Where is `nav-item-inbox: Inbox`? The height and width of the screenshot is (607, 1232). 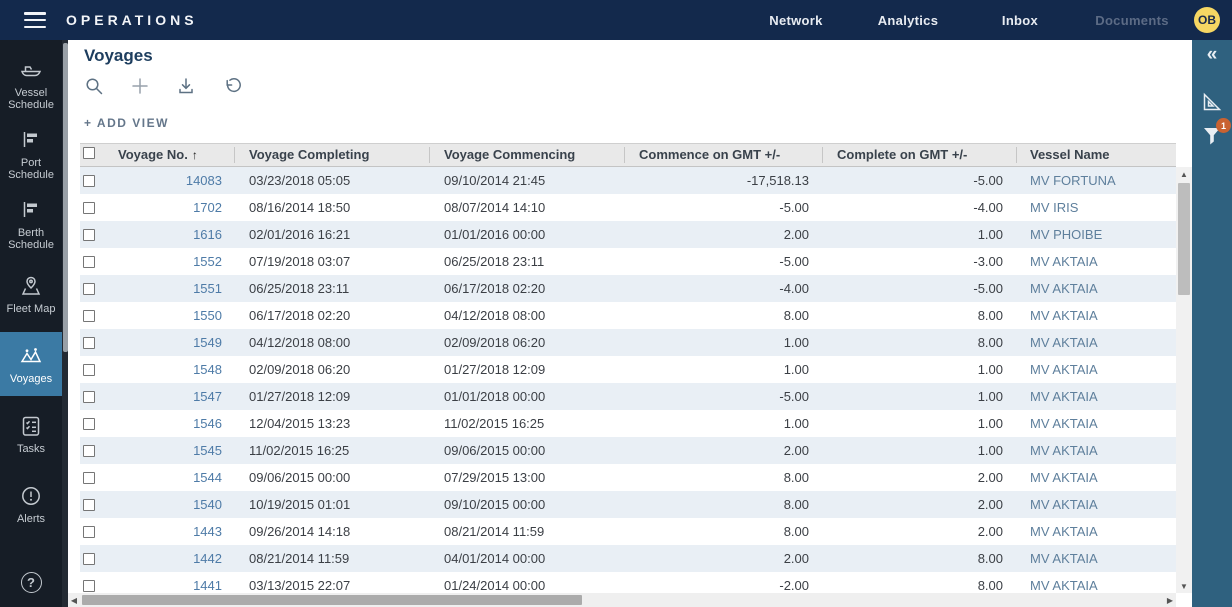
nav-item-inbox: Inbox is located at coordinates (1020, 20).